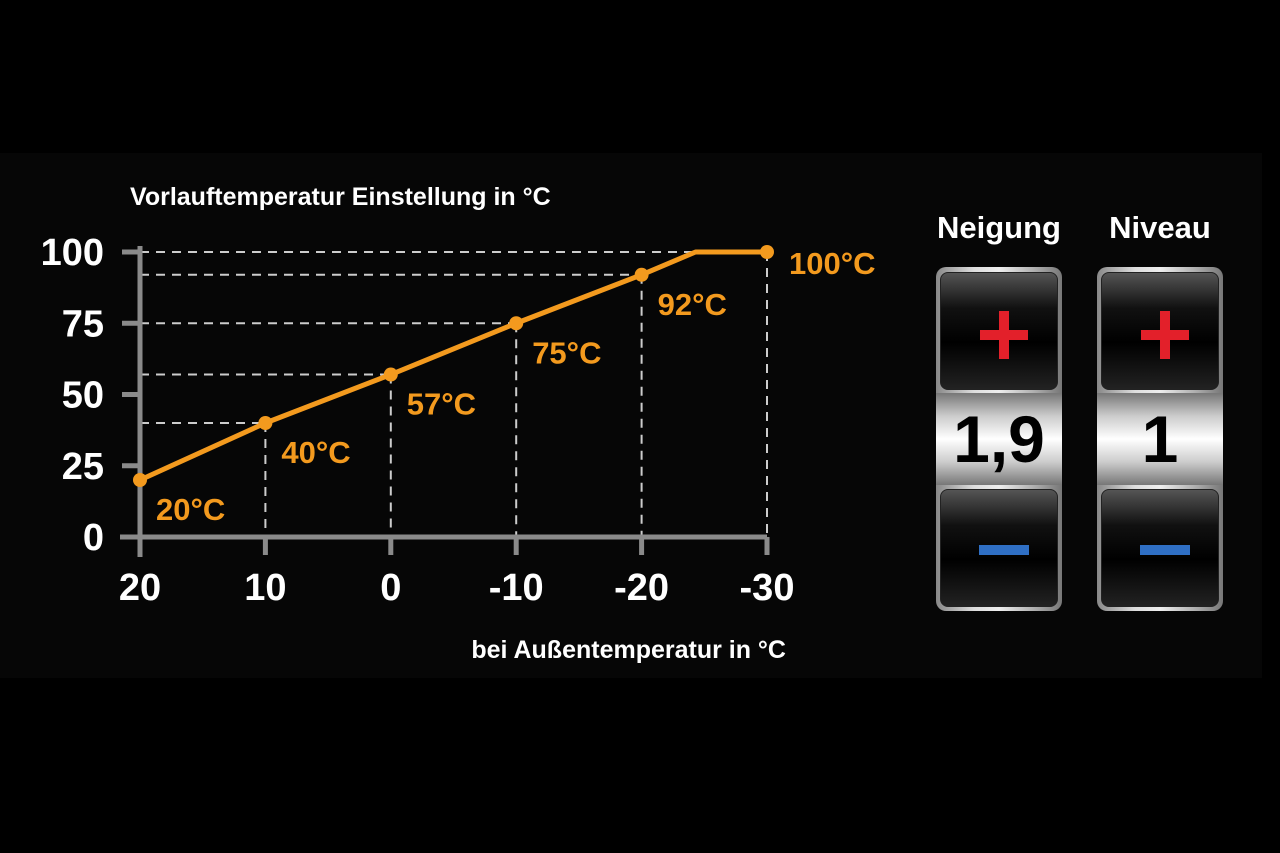  I want to click on point-label: 20°C, so click(190, 509).